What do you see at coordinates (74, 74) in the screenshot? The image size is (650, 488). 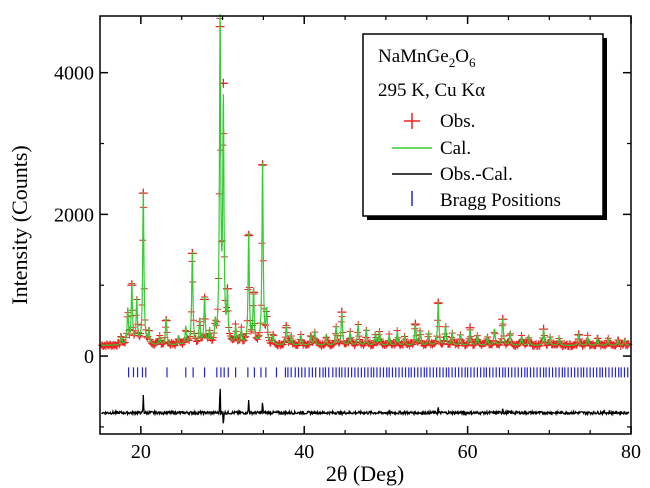 I see `y-tick-label: 4000` at bounding box center [74, 74].